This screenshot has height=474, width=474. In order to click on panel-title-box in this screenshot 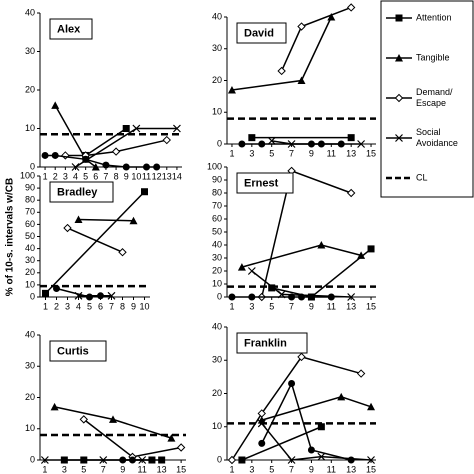, I will do `click(71, 29)`.